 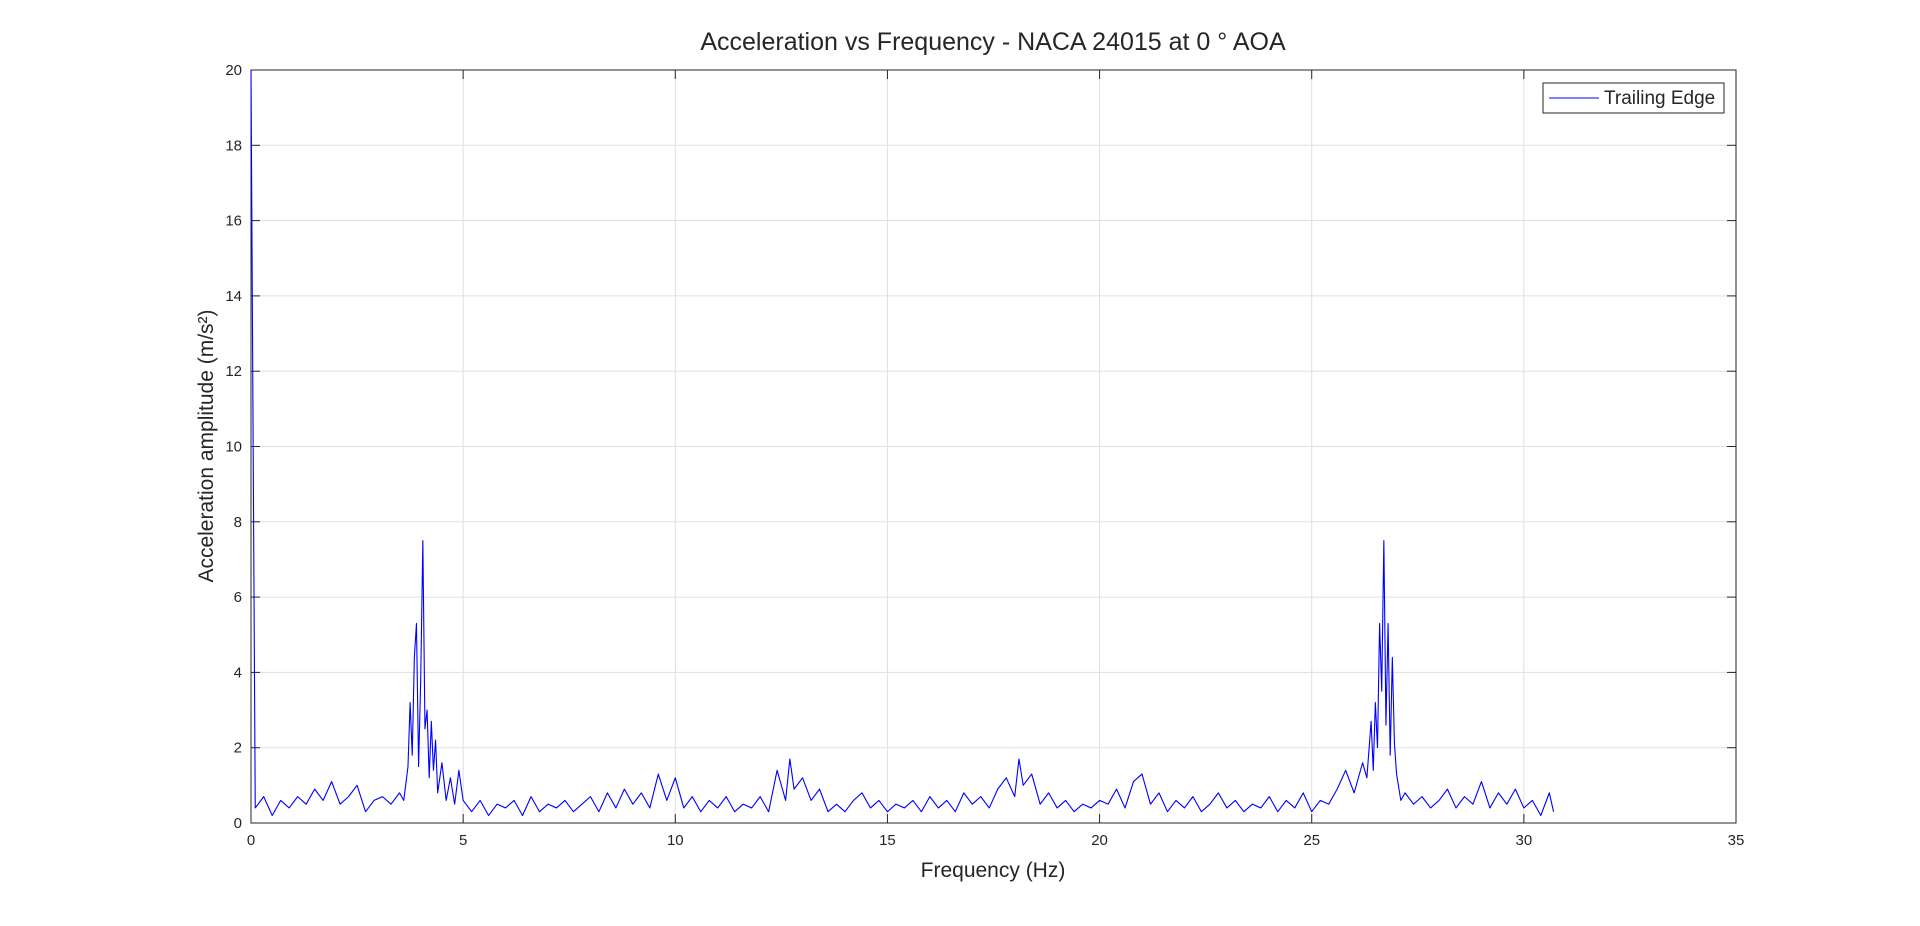 I want to click on y-tick-label: 0, so click(x=238, y=823).